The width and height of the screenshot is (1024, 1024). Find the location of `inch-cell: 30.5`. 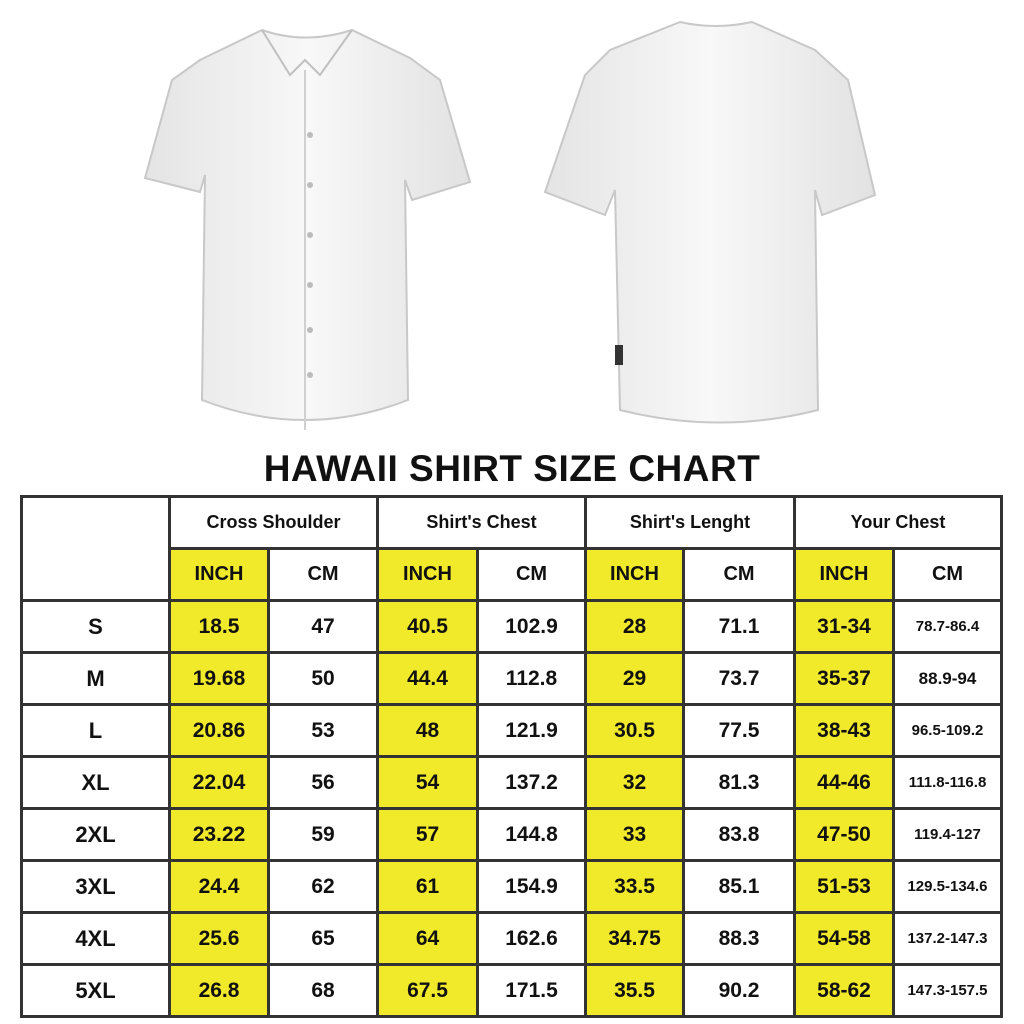

inch-cell: 30.5 is located at coordinates (634, 730).